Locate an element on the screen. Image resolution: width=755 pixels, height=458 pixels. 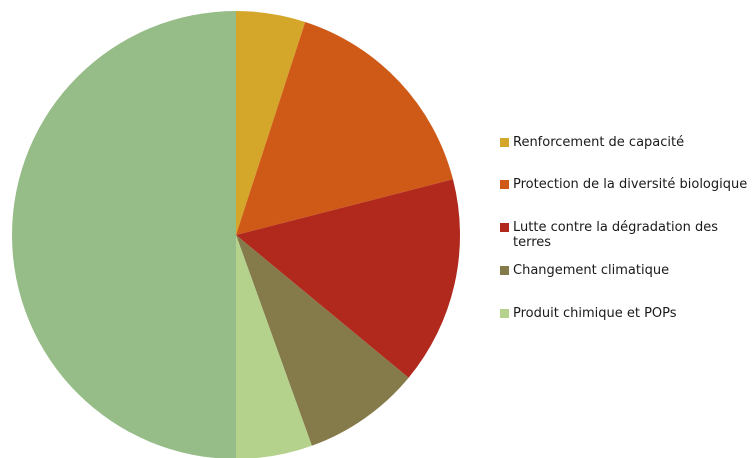
legend-label: Produit chimique et POPs is located at coordinates (595, 313).